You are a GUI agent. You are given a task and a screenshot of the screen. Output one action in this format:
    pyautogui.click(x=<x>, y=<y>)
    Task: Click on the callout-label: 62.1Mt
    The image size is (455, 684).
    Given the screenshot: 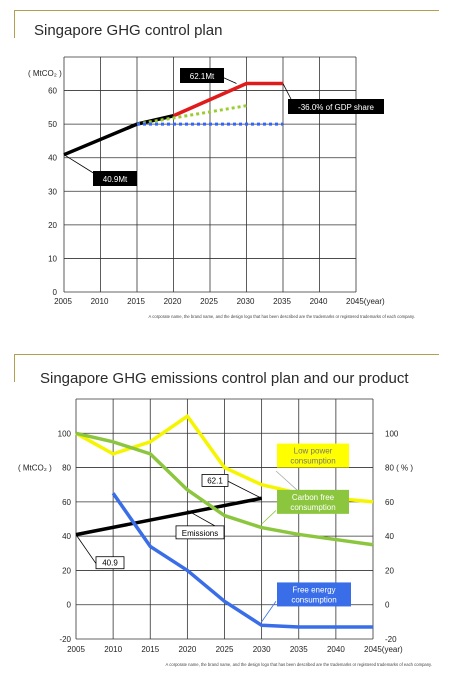 What is the action you would take?
    pyautogui.click(x=202, y=76)
    